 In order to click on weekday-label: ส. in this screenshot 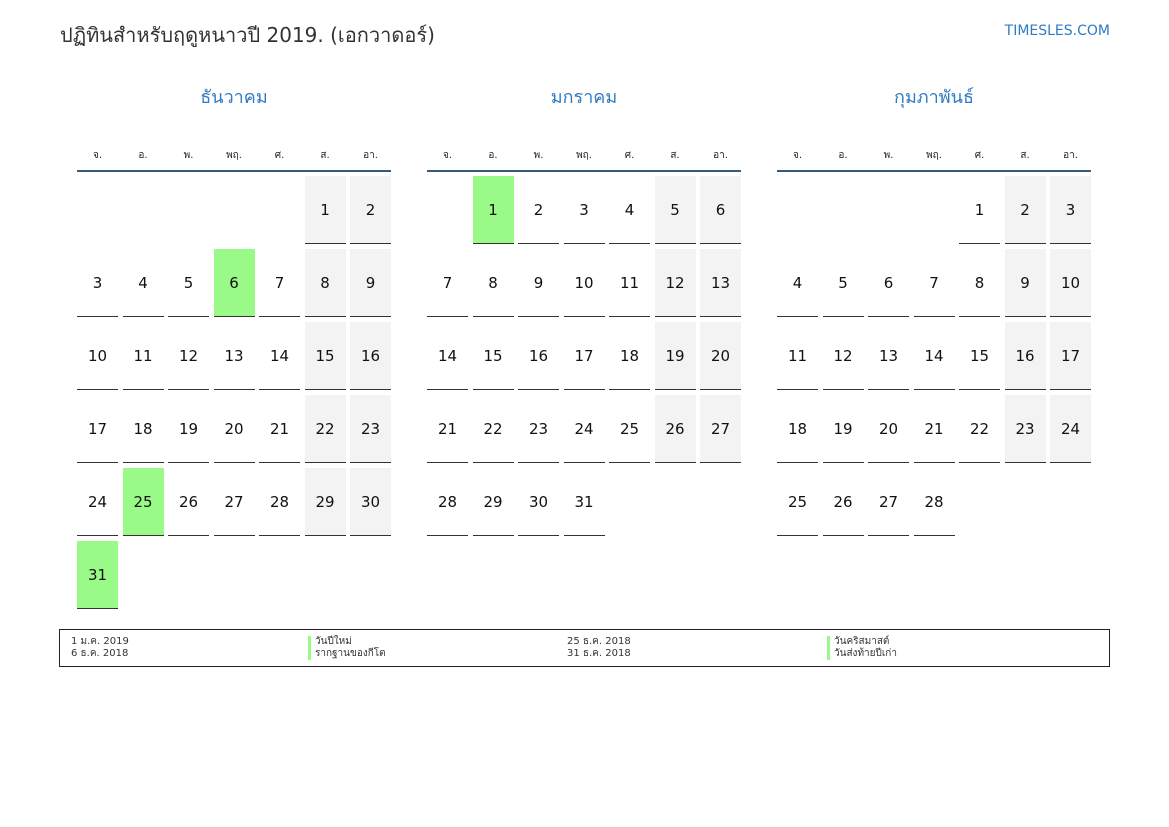, I will do `click(675, 155)`.